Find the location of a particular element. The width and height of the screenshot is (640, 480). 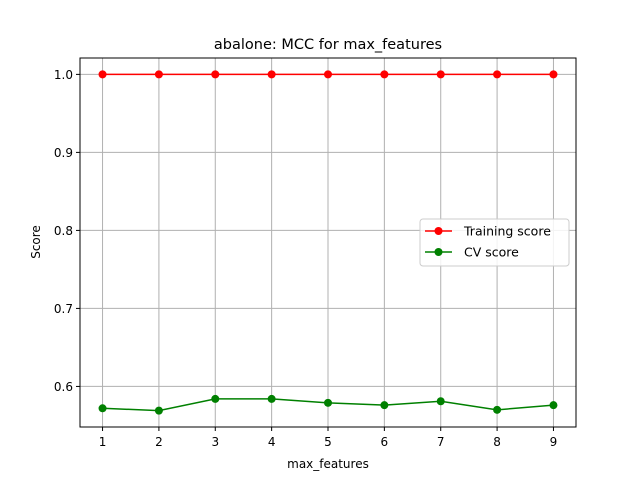

x-tick-label: 6 is located at coordinates (385, 442).